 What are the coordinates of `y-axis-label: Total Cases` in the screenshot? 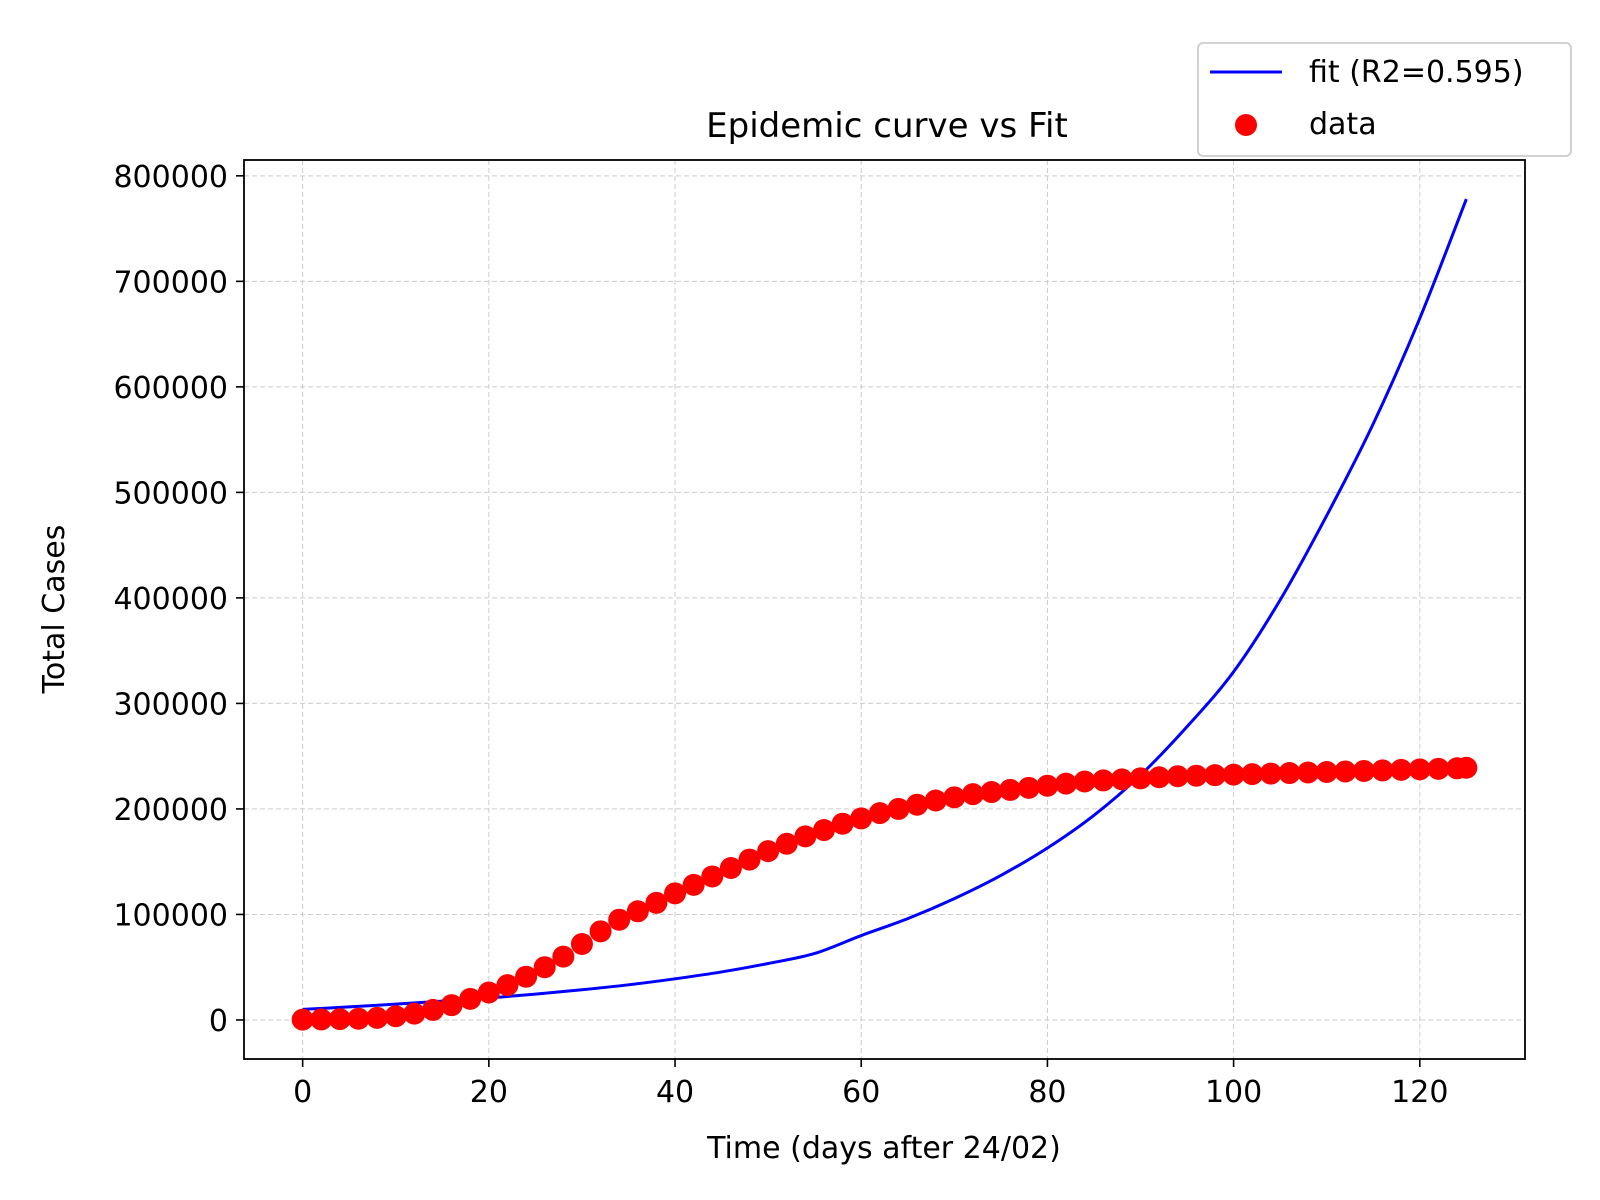 It's located at (54, 610).